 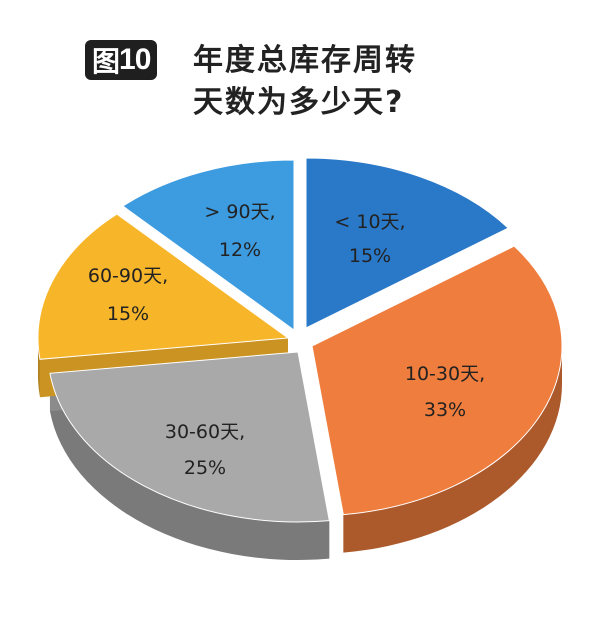 What do you see at coordinates (106, 61) in the screenshot?
I see `badge-prefix: 图` at bounding box center [106, 61].